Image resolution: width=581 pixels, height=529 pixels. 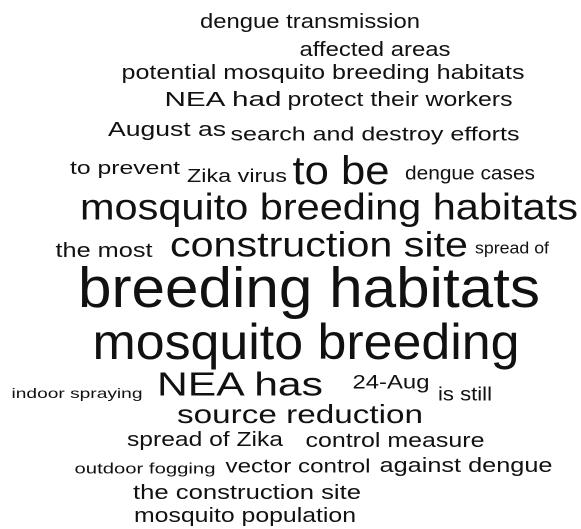 I want to click on word: spread of Zika, so click(x=205, y=440).